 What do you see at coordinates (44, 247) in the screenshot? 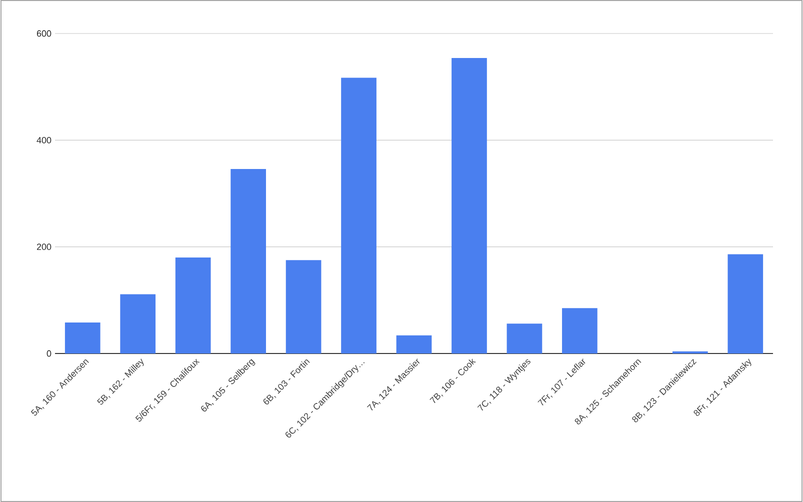
I see `y-tick-label: 200` at bounding box center [44, 247].